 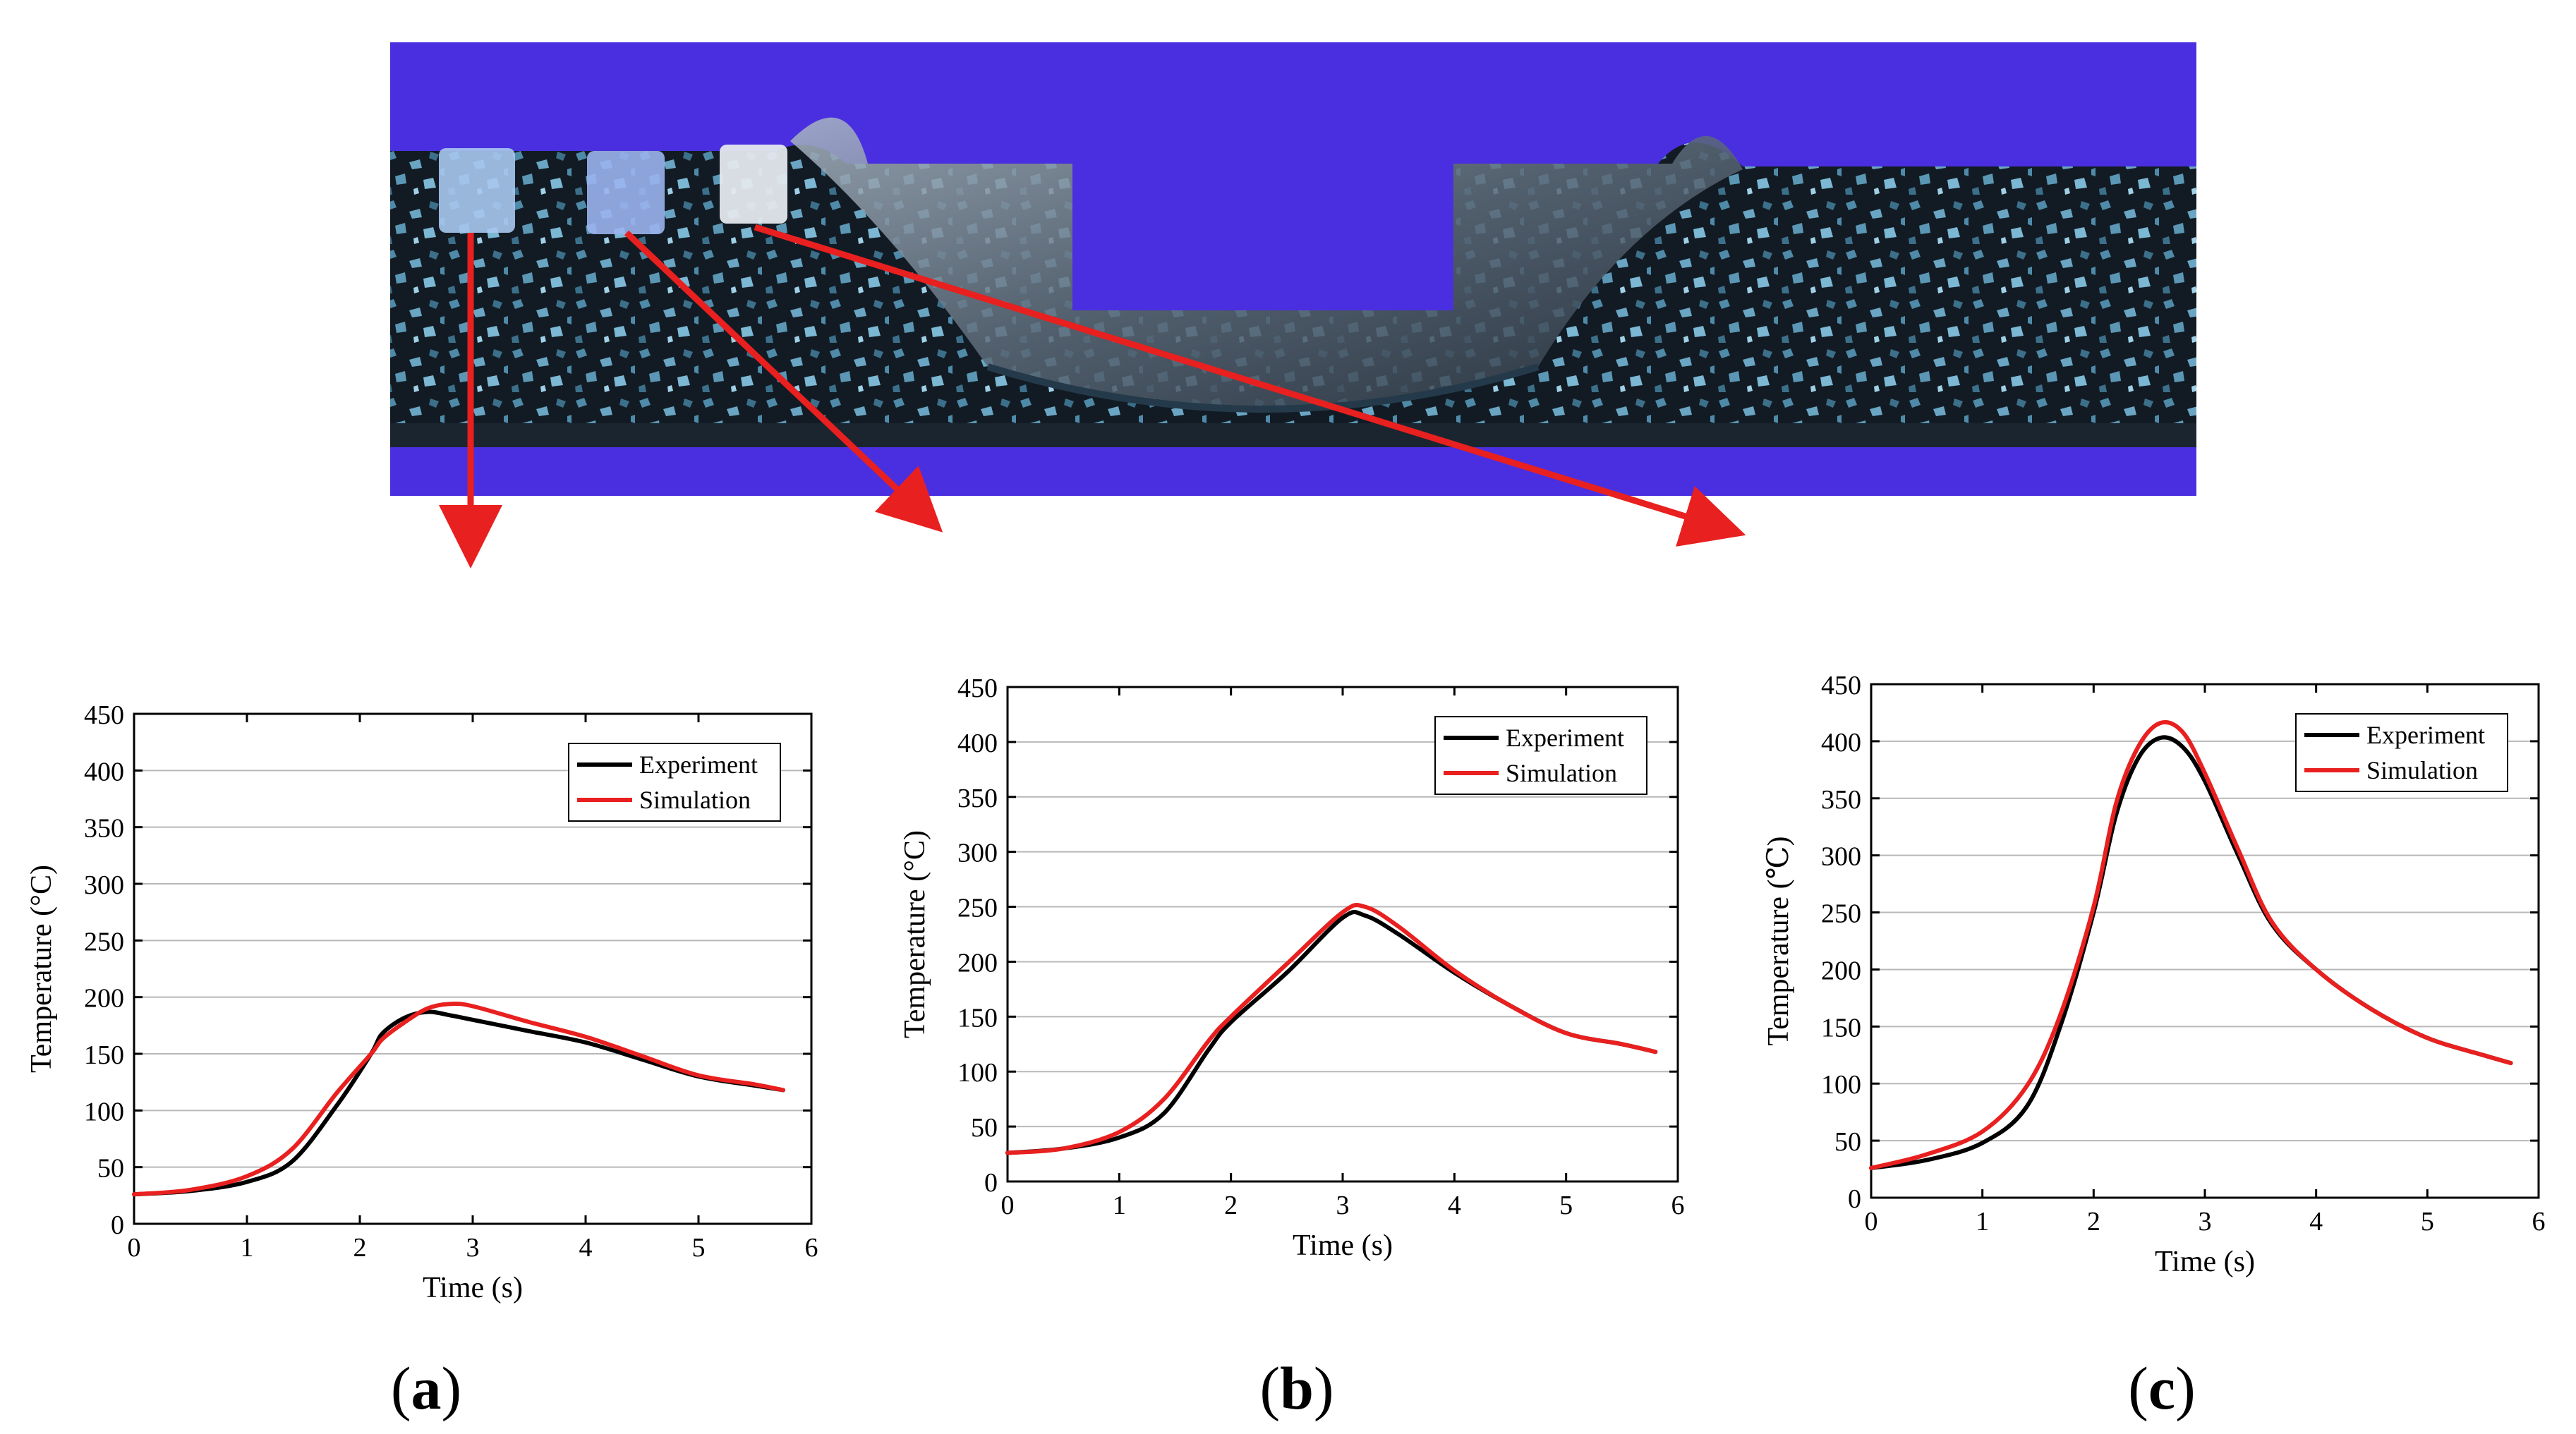 What do you see at coordinates (2162, 1388) in the screenshot?
I see `panel-label-c: (c)` at bounding box center [2162, 1388].